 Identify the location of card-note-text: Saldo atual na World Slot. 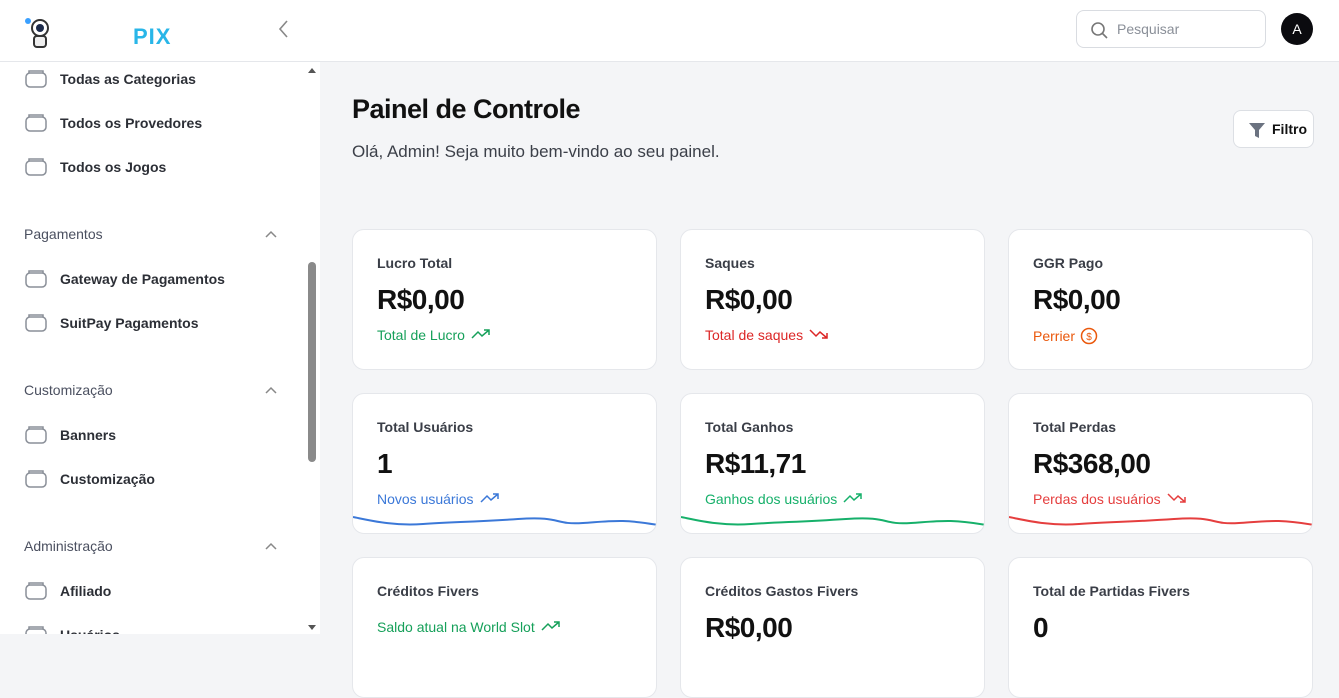
(456, 627).